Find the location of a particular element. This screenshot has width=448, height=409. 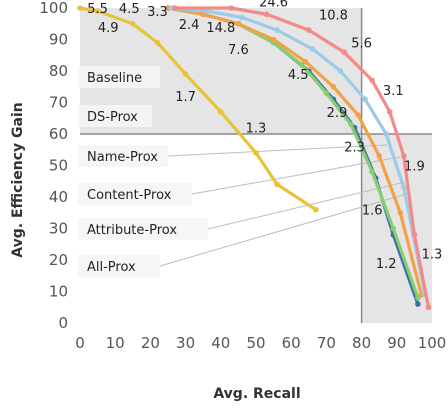

y-tick-label: 80 is located at coordinates (58, 71).